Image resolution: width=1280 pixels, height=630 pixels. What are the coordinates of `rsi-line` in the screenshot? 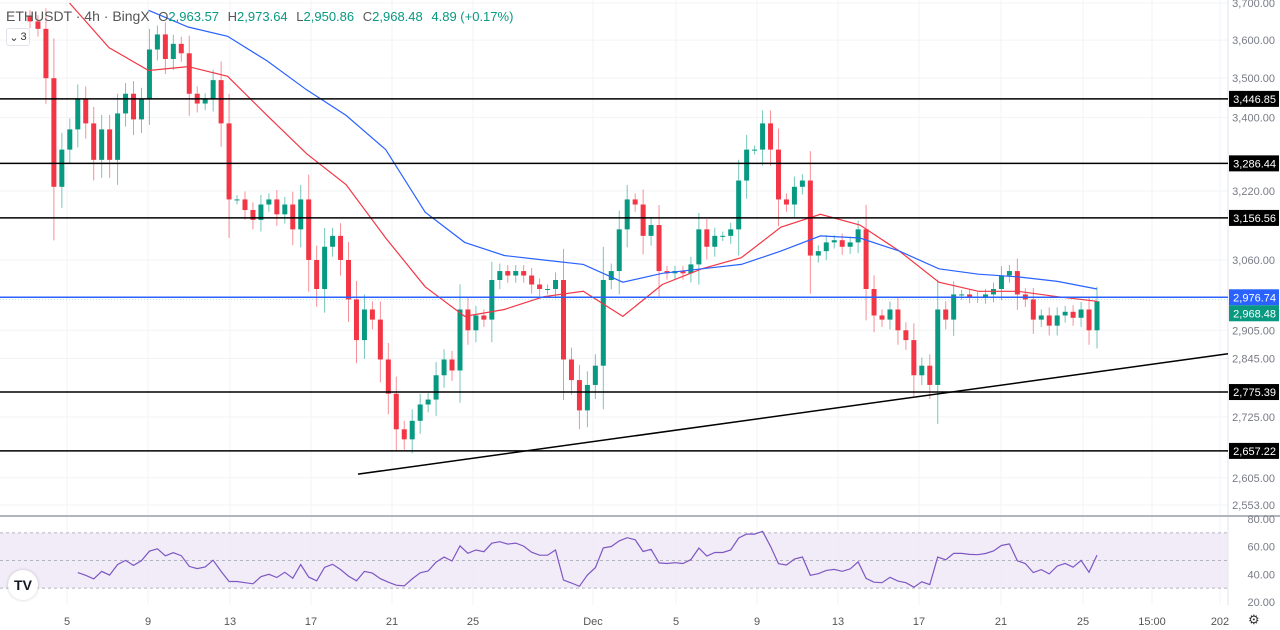 It's located at (587, 559).